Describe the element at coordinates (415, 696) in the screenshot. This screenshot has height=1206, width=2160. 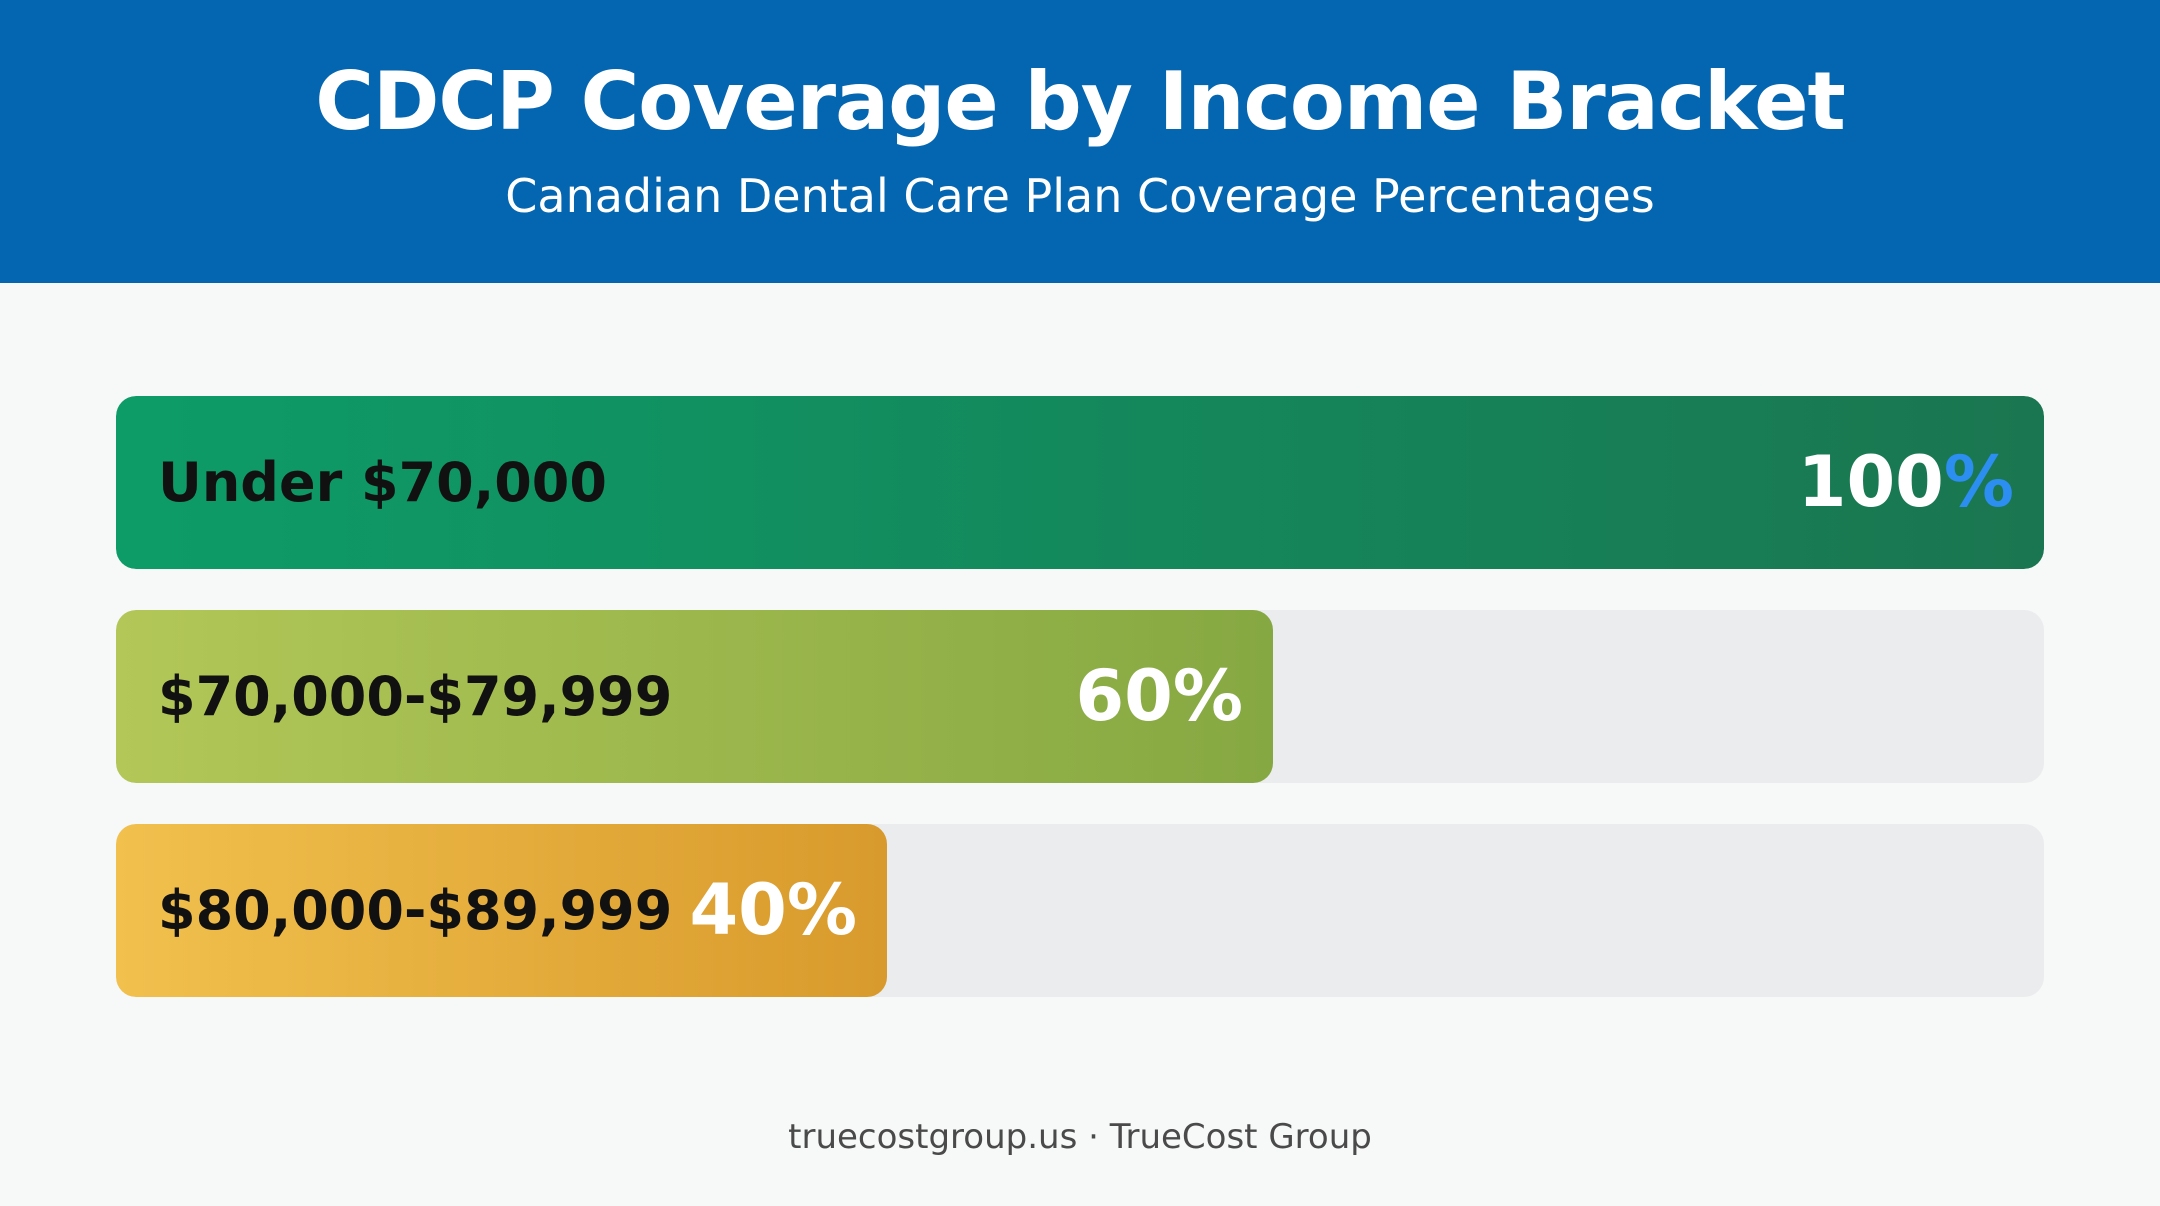
I see `bar-category-label: $70,000-$79,999` at that location.